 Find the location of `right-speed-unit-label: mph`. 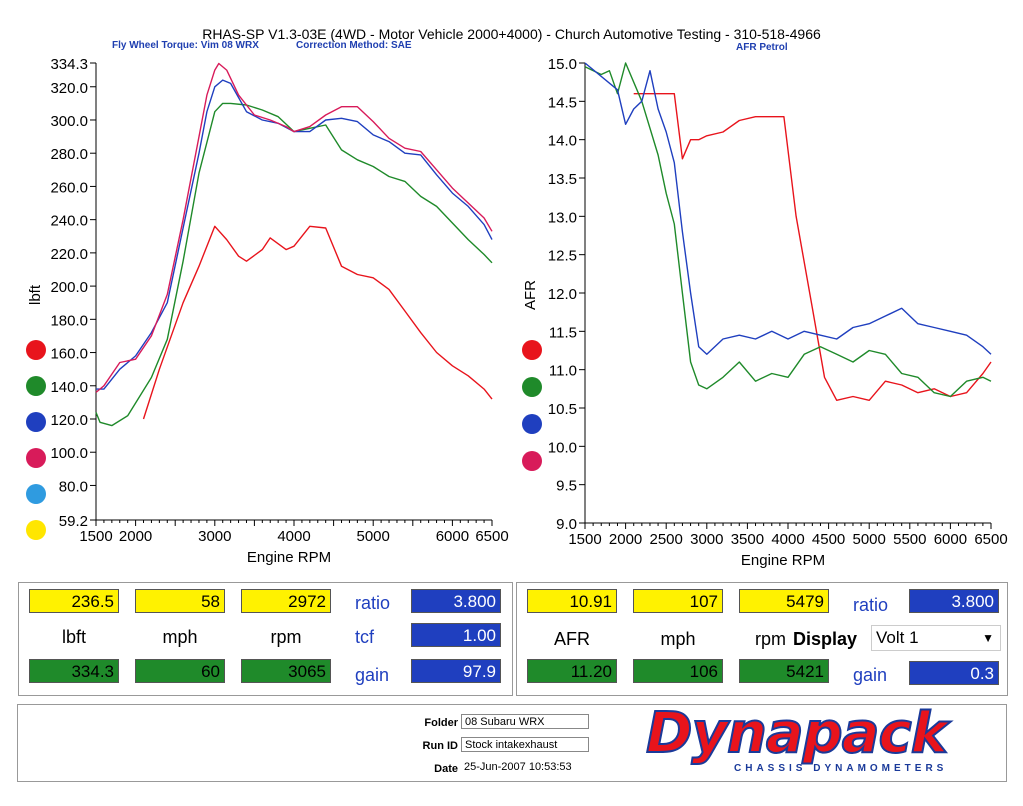

right-speed-unit-label: mph is located at coordinates (678, 639).